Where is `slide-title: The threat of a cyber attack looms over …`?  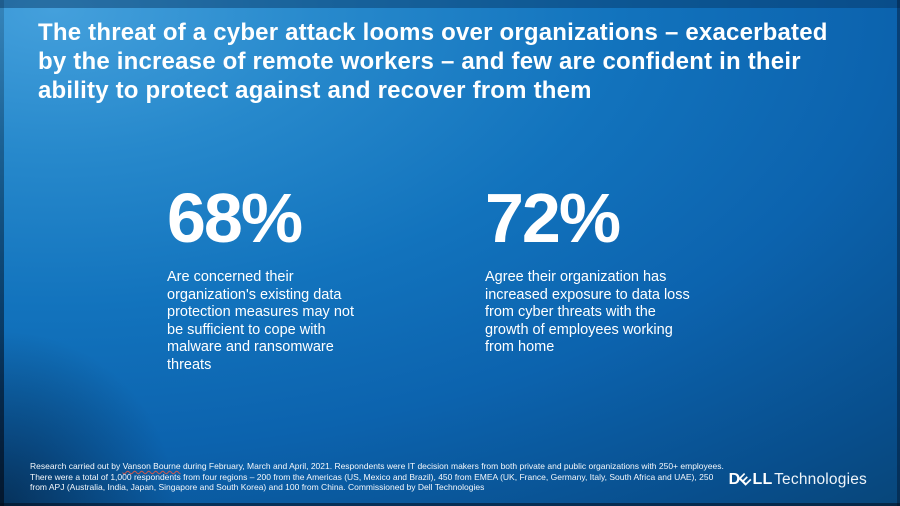 slide-title: The threat of a cyber attack looms over … is located at coordinates (433, 61).